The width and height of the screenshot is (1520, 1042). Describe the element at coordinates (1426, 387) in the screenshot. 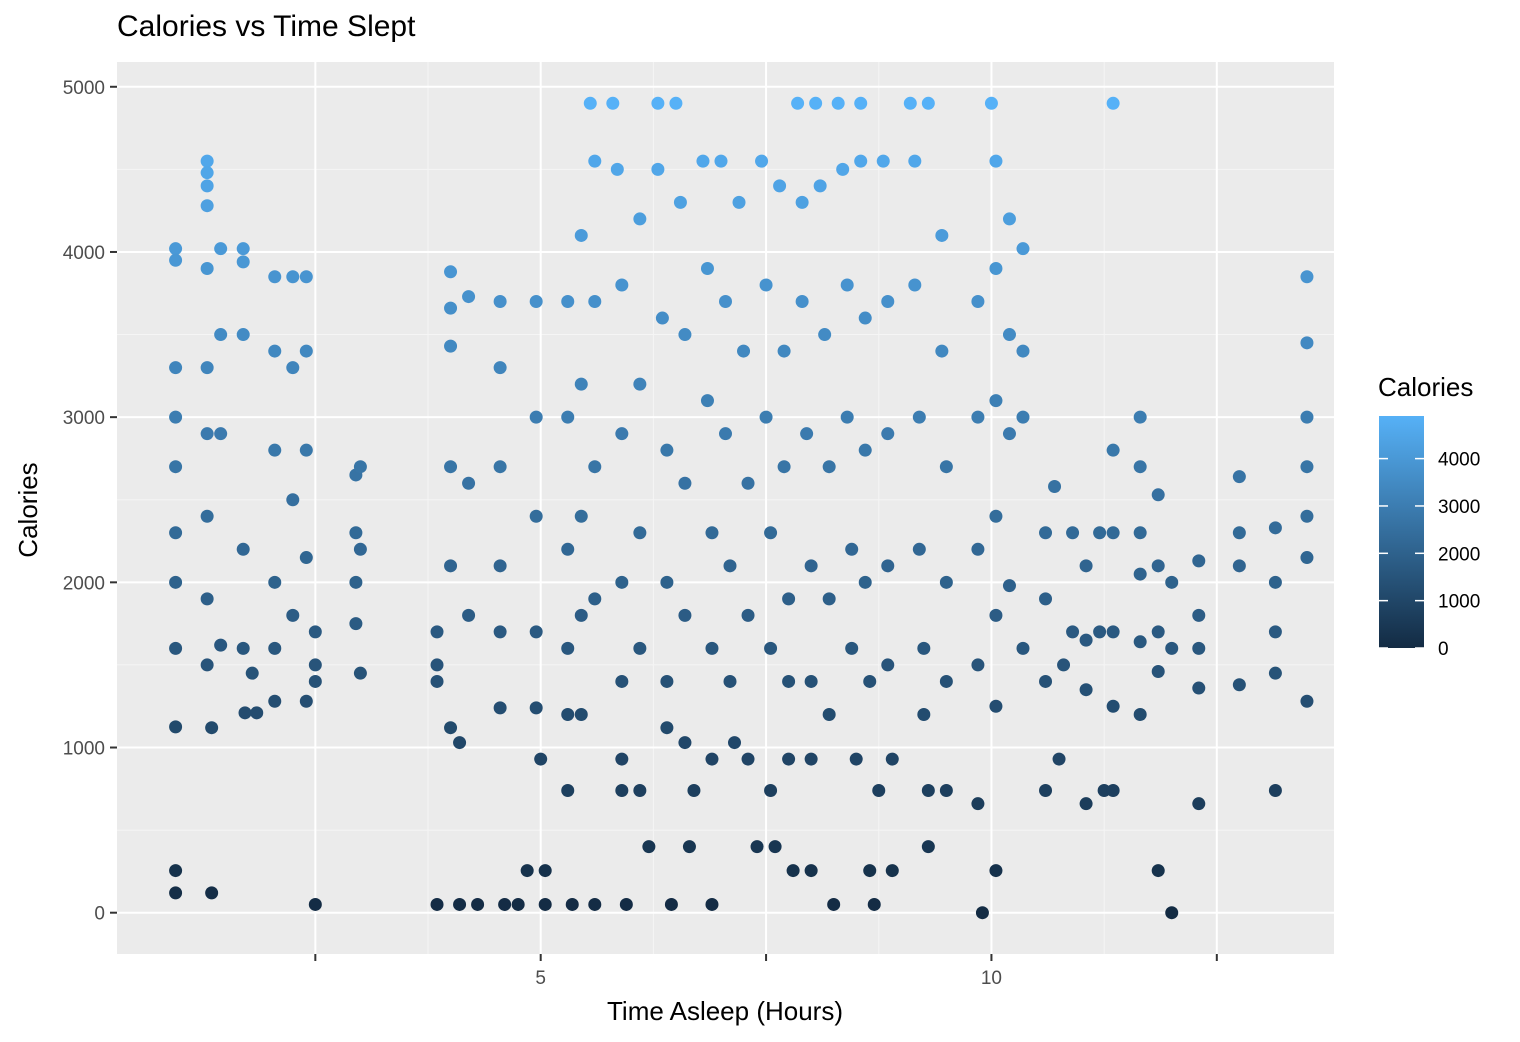

I see `legend-title: Calories` at that location.